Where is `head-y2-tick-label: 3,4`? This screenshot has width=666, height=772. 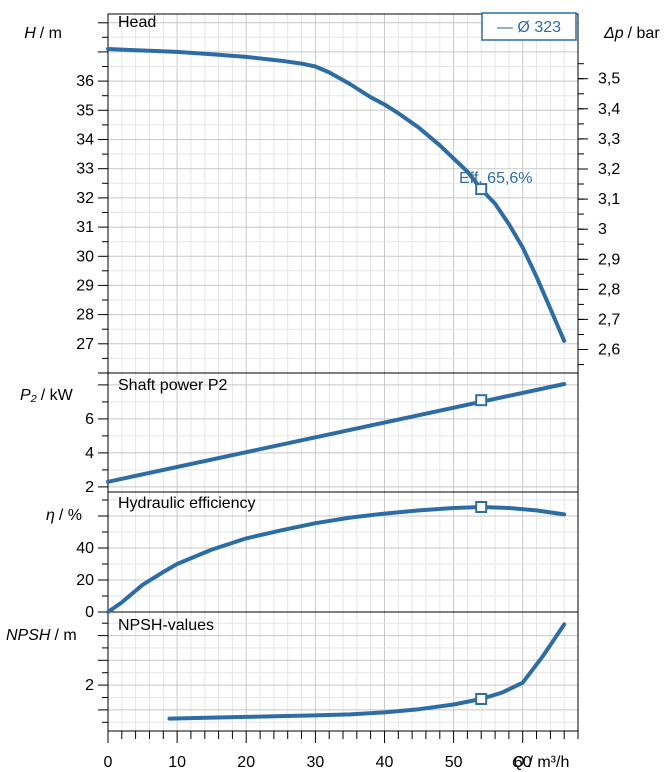 head-y2-tick-label: 3,4 is located at coordinates (609, 109).